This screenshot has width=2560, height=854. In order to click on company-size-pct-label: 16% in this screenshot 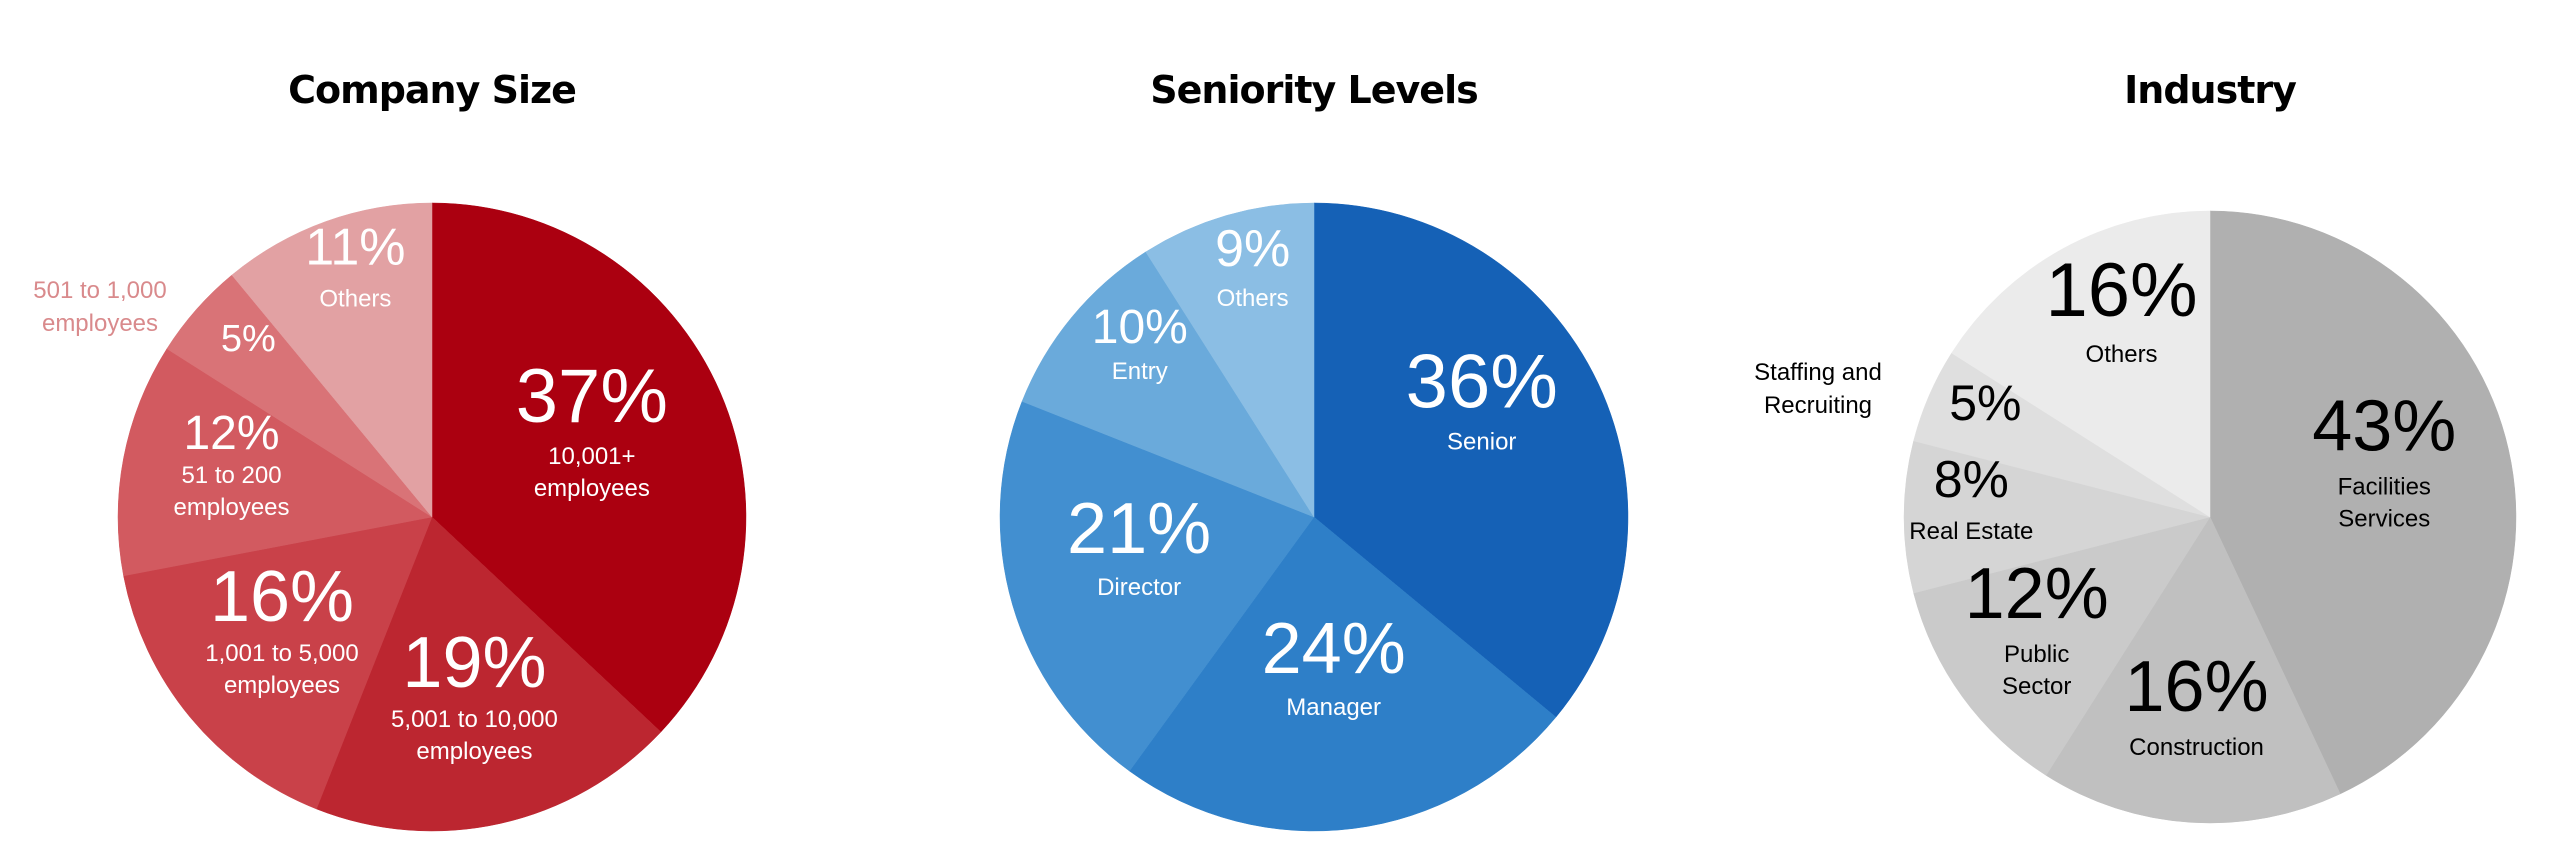, I will do `click(282, 597)`.